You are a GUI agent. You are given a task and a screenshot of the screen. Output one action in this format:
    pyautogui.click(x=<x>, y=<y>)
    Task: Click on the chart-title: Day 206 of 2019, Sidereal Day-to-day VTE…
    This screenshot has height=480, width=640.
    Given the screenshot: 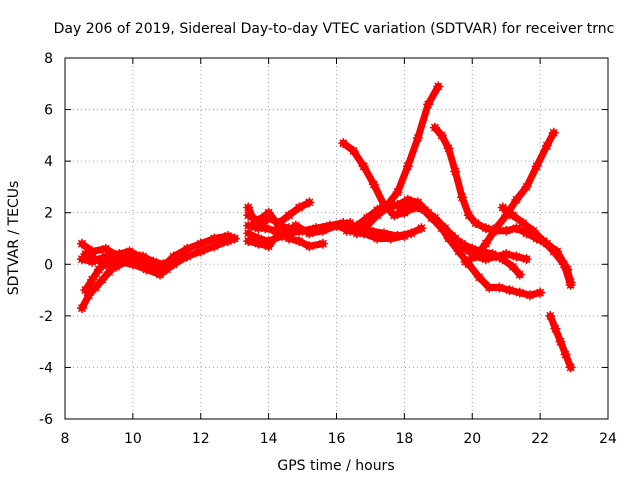 What is the action you would take?
    pyautogui.click(x=334, y=29)
    